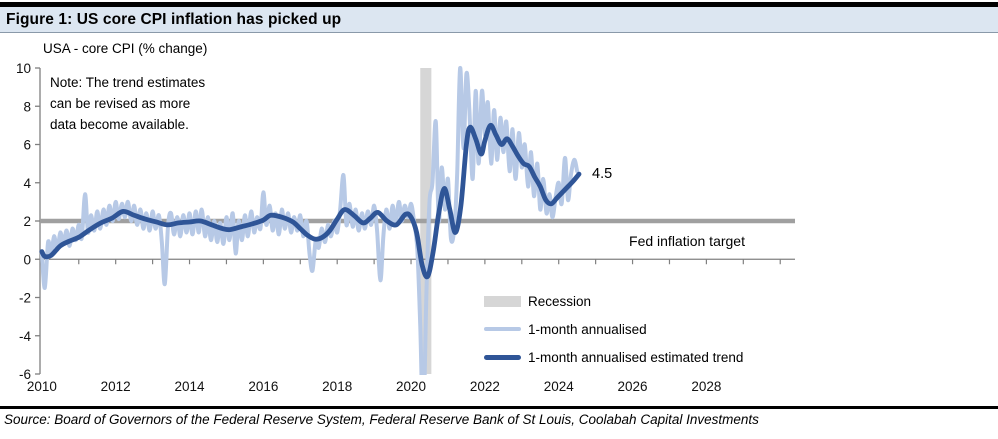 The height and width of the screenshot is (439, 998). What do you see at coordinates (687, 241) in the screenshot?
I see `fed-inflation-target-label: Fed inflation target` at bounding box center [687, 241].